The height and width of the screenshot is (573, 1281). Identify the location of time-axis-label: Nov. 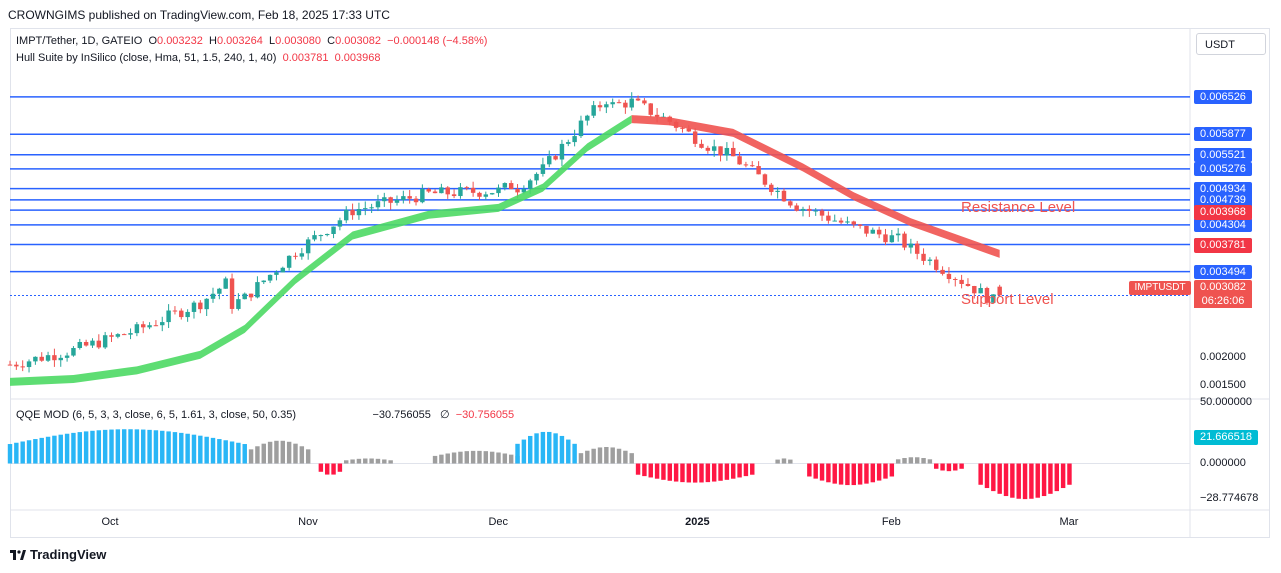
(308, 522).